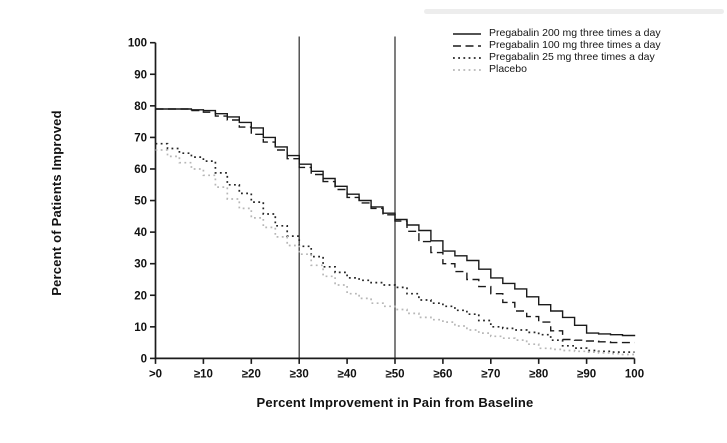 The height and width of the screenshot is (443, 727). Describe the element at coordinates (137, 44) in the screenshot. I see `y-tick-label: 100` at that location.